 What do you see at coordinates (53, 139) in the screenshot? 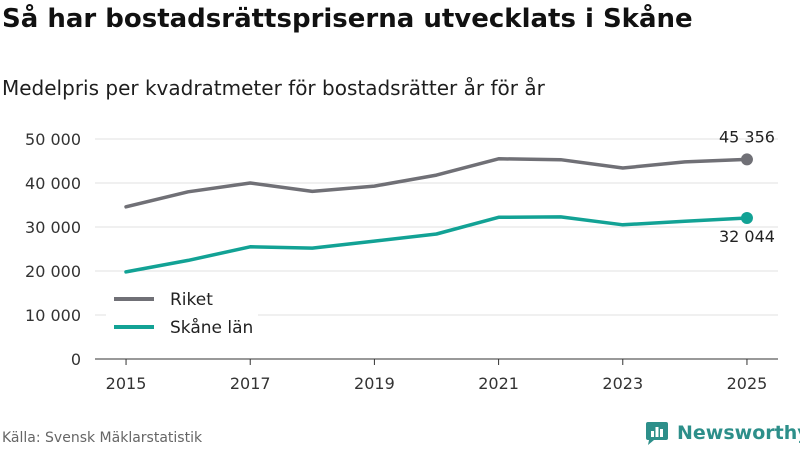
I see `y-tick-label: 50 000` at bounding box center [53, 139].